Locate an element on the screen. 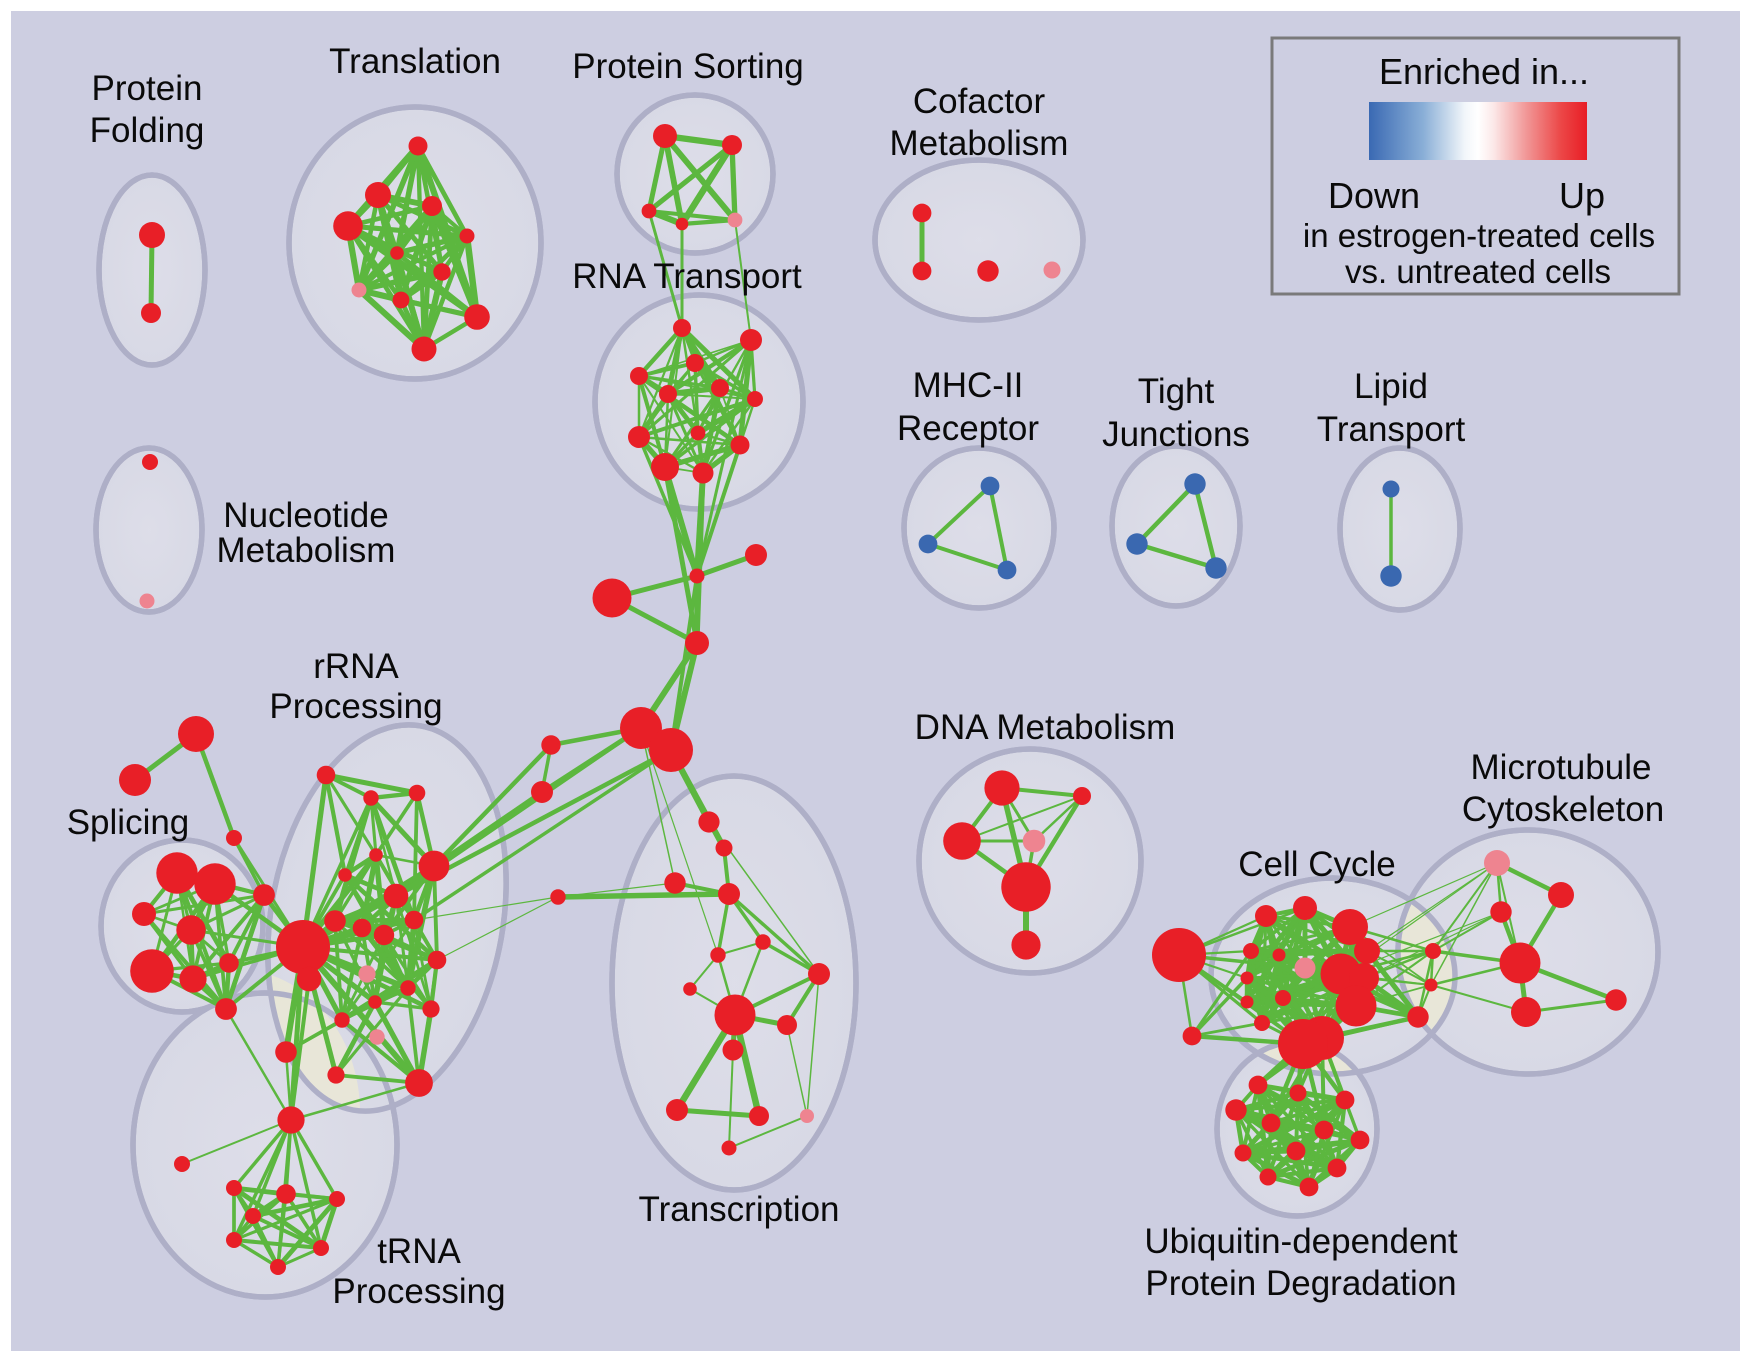 Image resolution: width=1750 pixels, height=1360 pixels. svg-text: Translation is located at coordinates (415, 61).